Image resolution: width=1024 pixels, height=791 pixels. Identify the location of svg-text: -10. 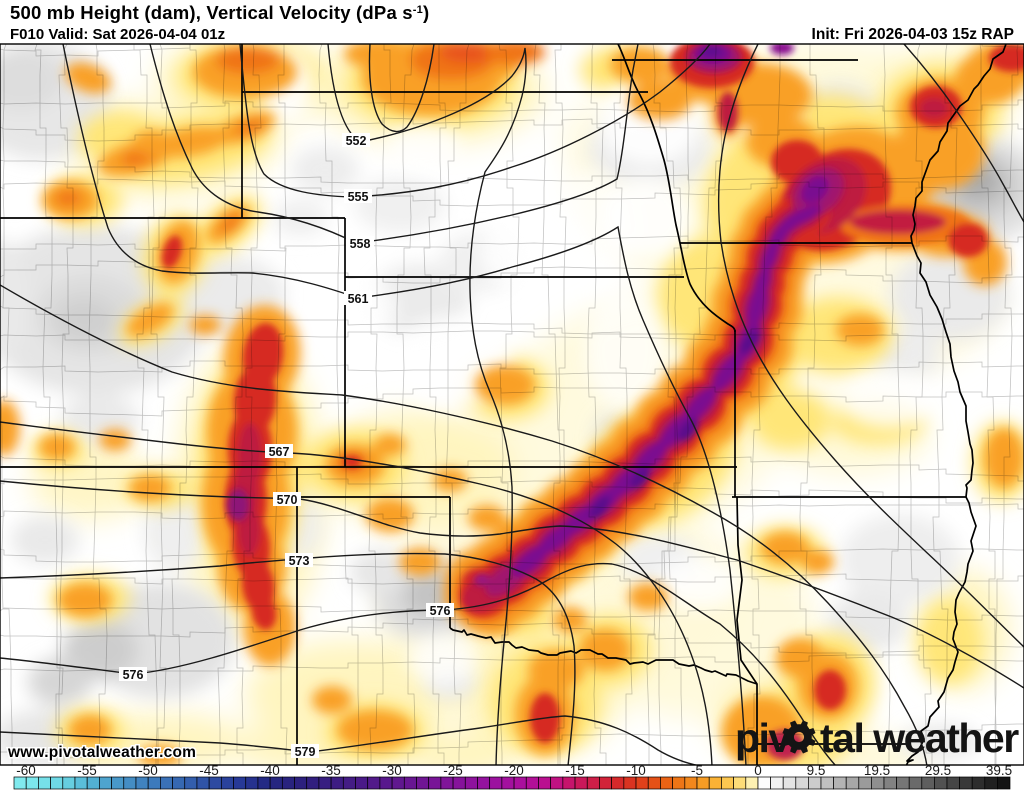
(636, 770).